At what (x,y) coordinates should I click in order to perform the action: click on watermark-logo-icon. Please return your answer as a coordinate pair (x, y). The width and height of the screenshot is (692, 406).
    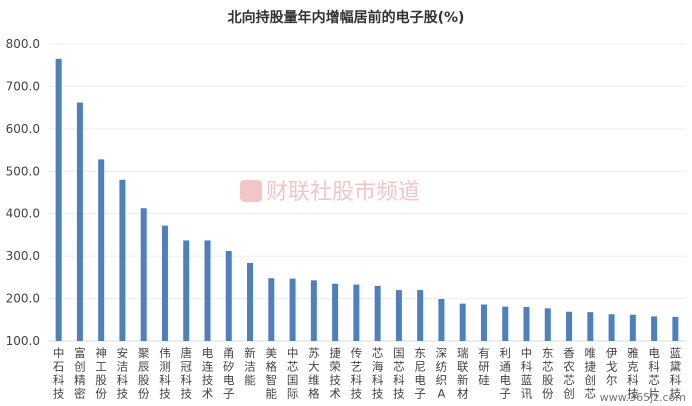
    Looking at the image, I should click on (251, 191).